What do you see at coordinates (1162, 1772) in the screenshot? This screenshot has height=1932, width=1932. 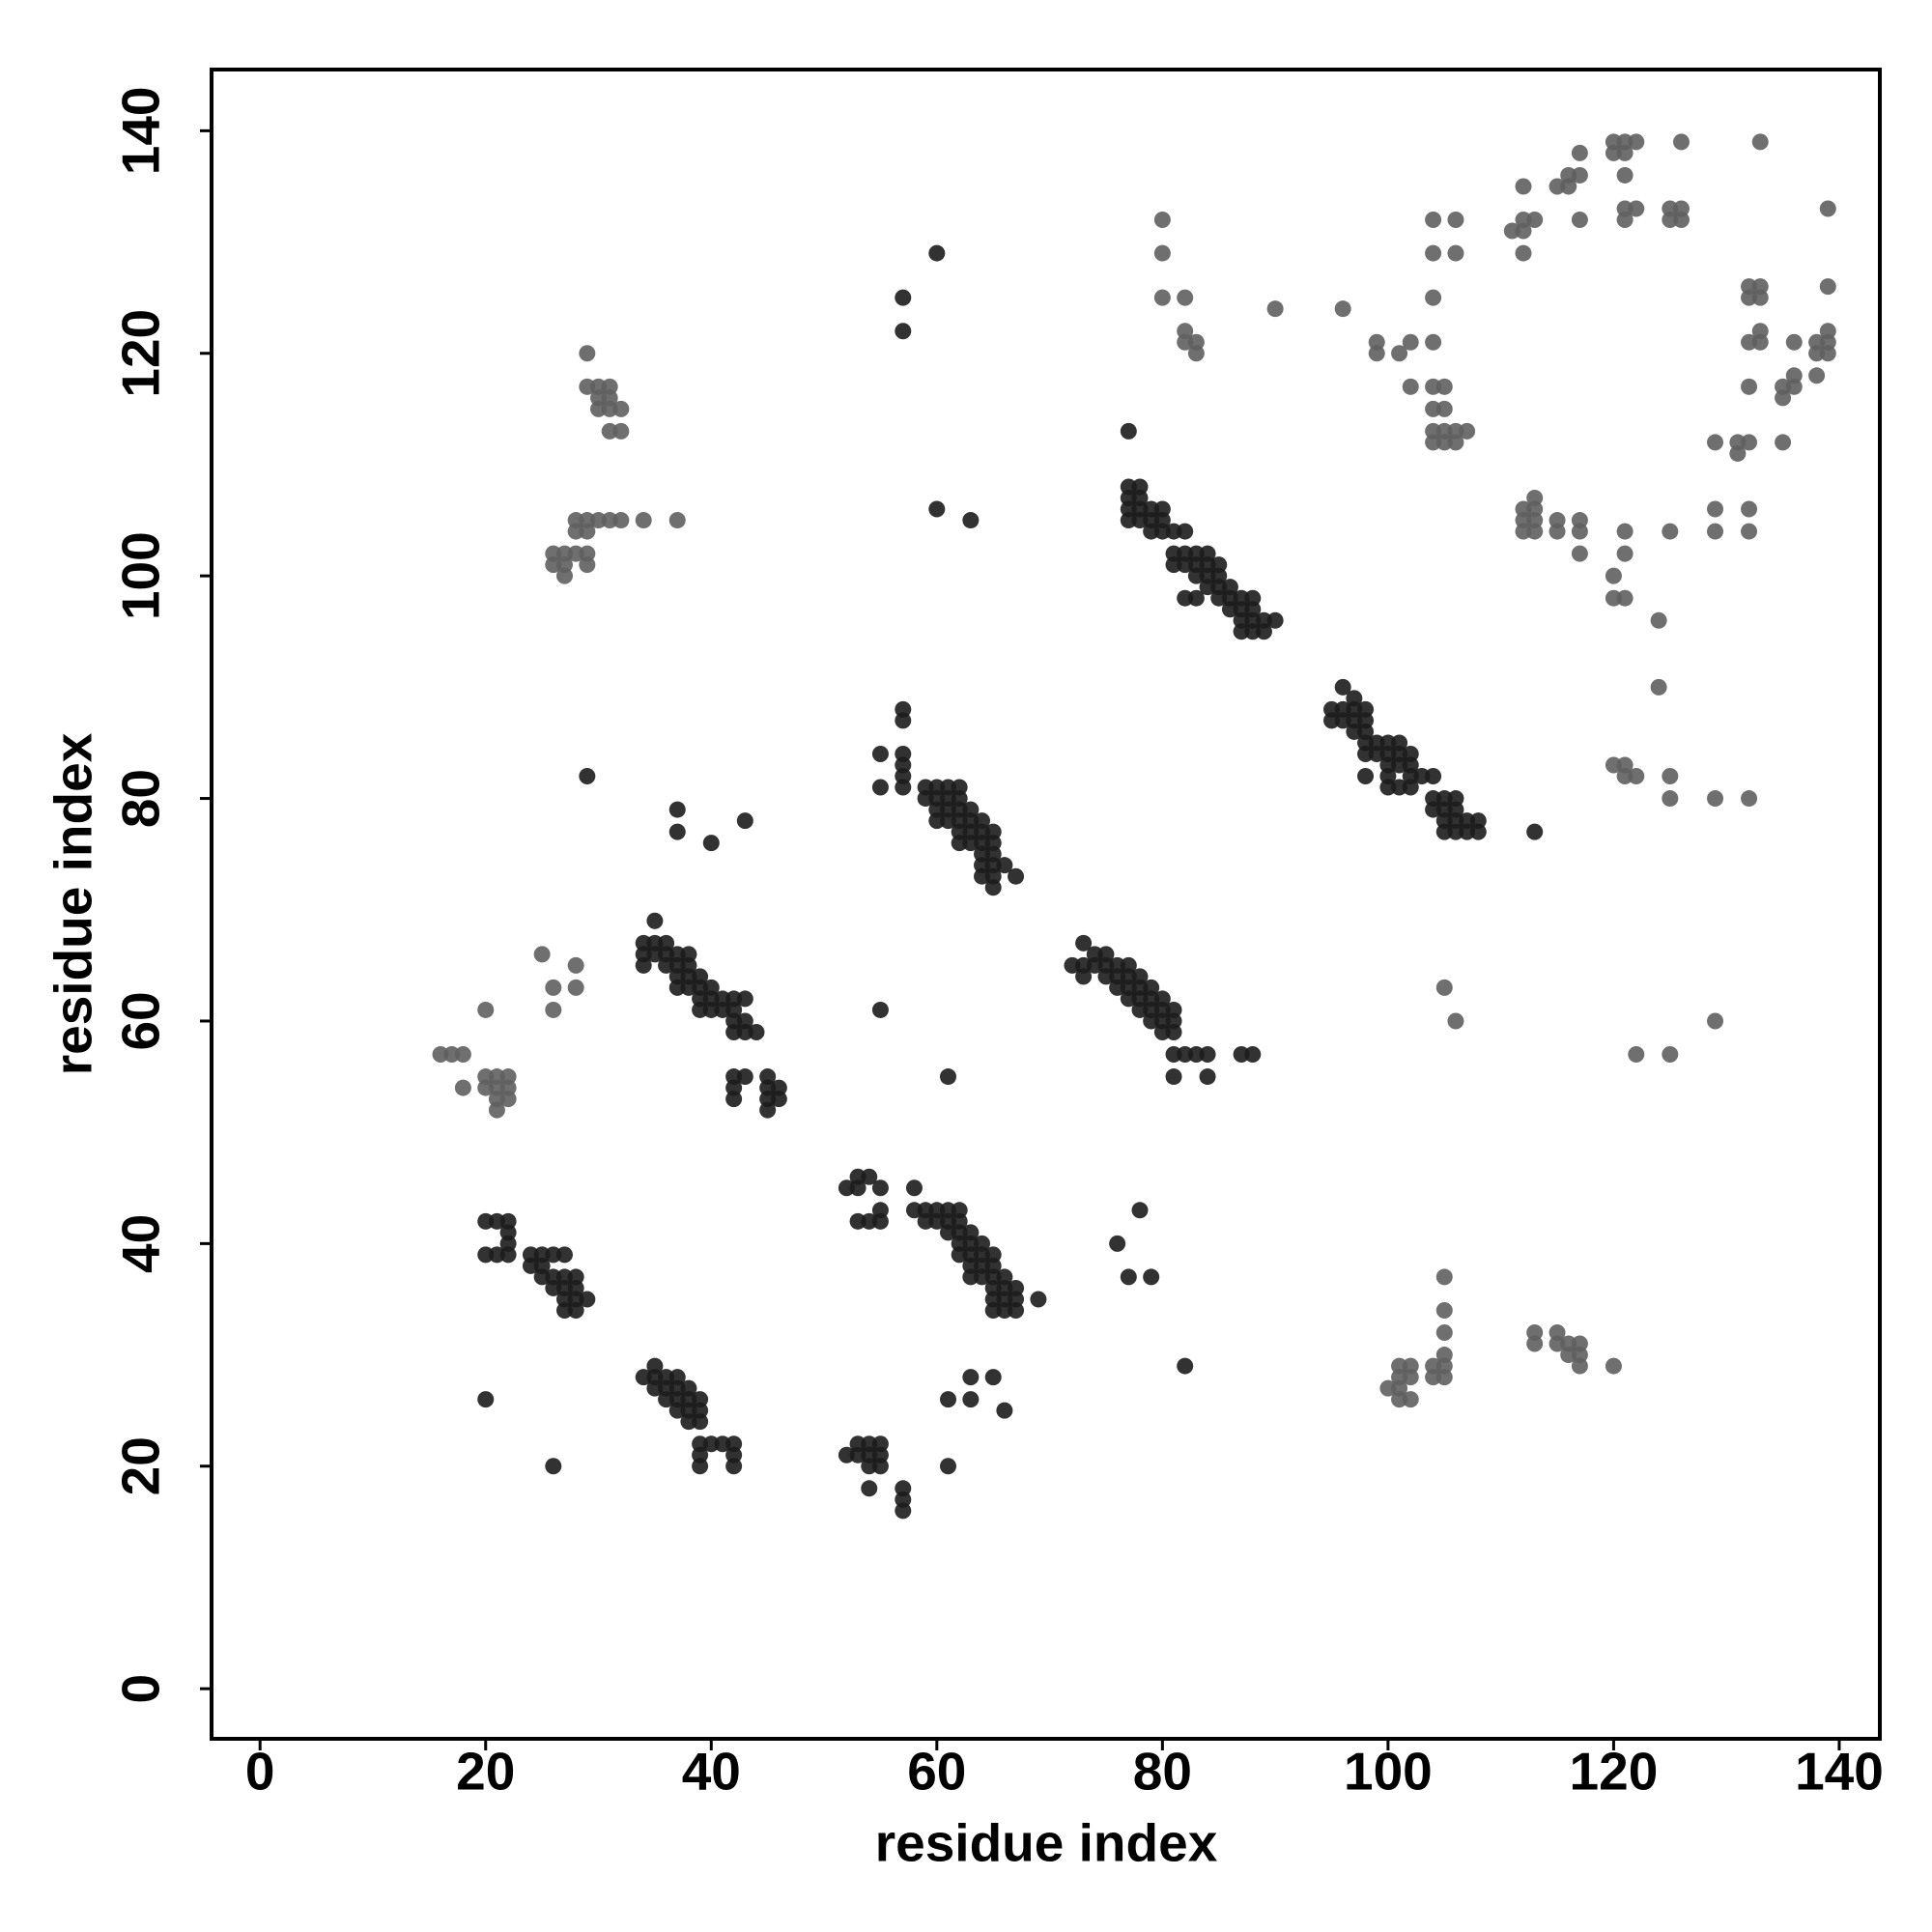 I see `x-tick-label: 80` at bounding box center [1162, 1772].